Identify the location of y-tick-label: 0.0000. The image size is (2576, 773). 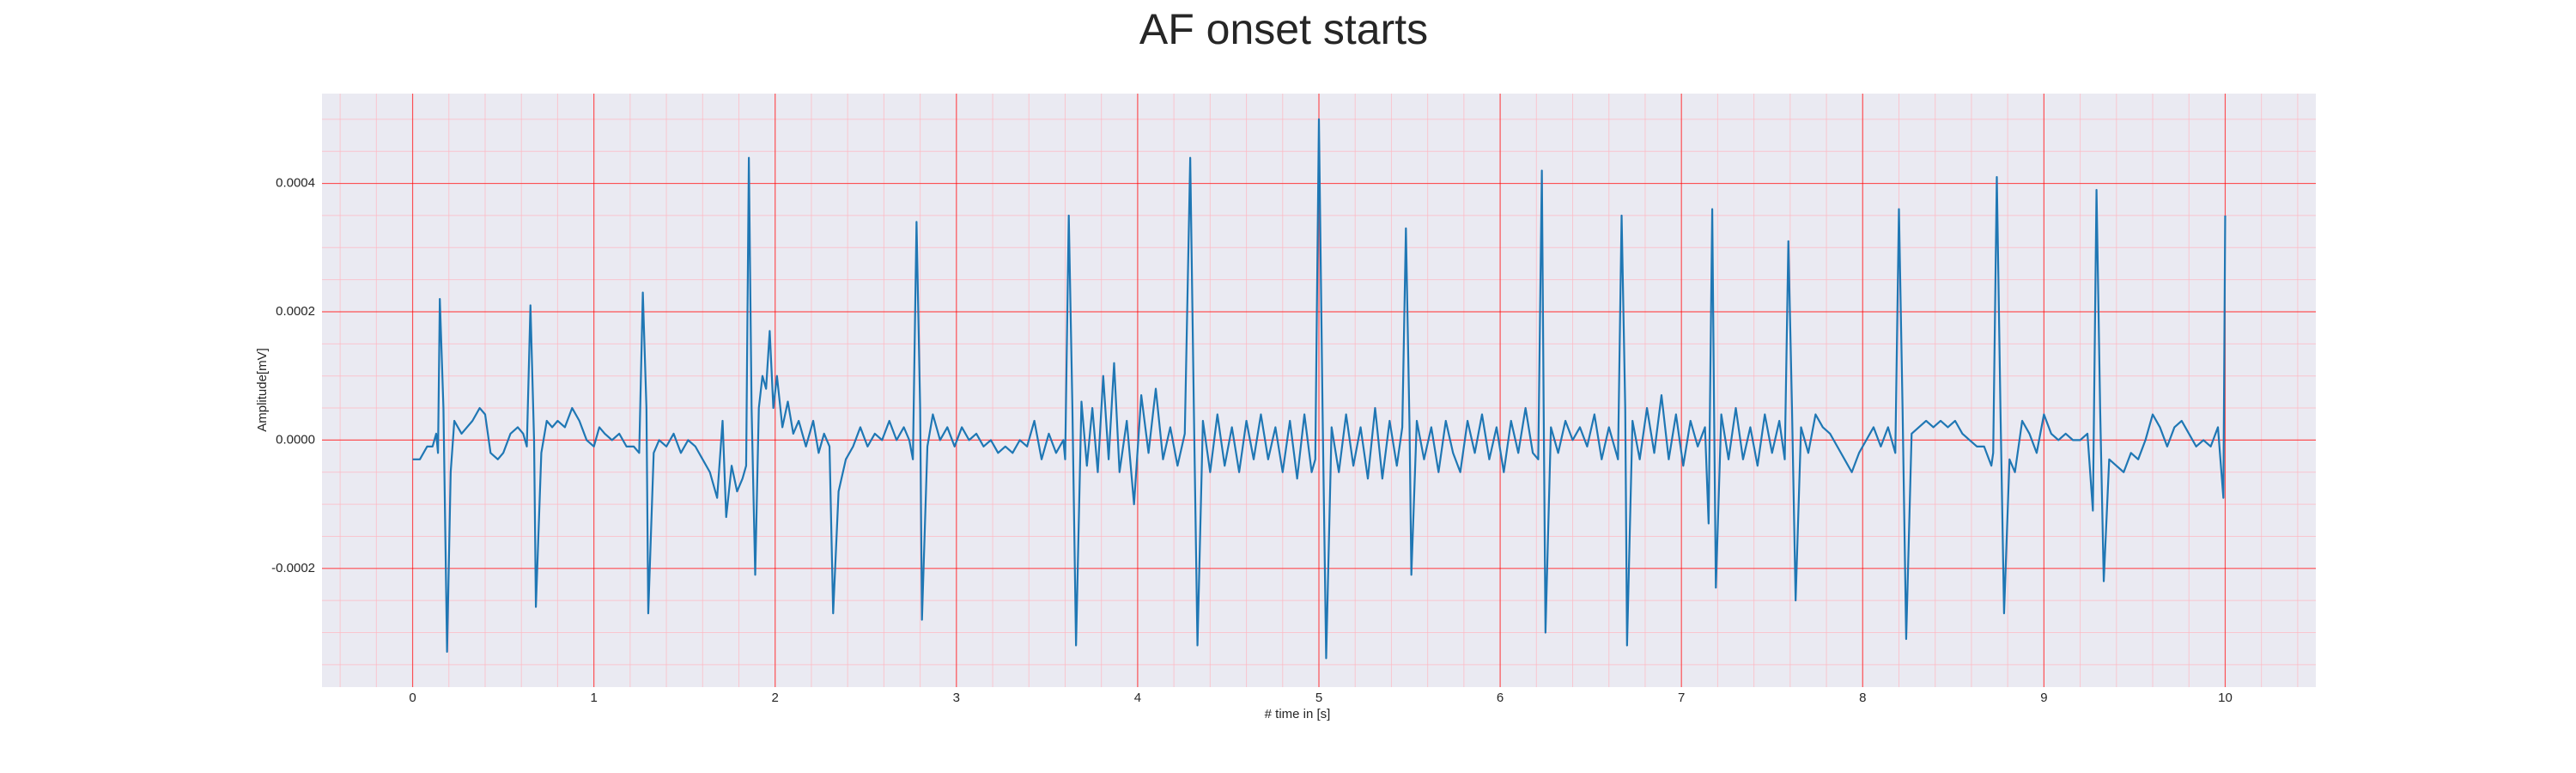
(295, 439).